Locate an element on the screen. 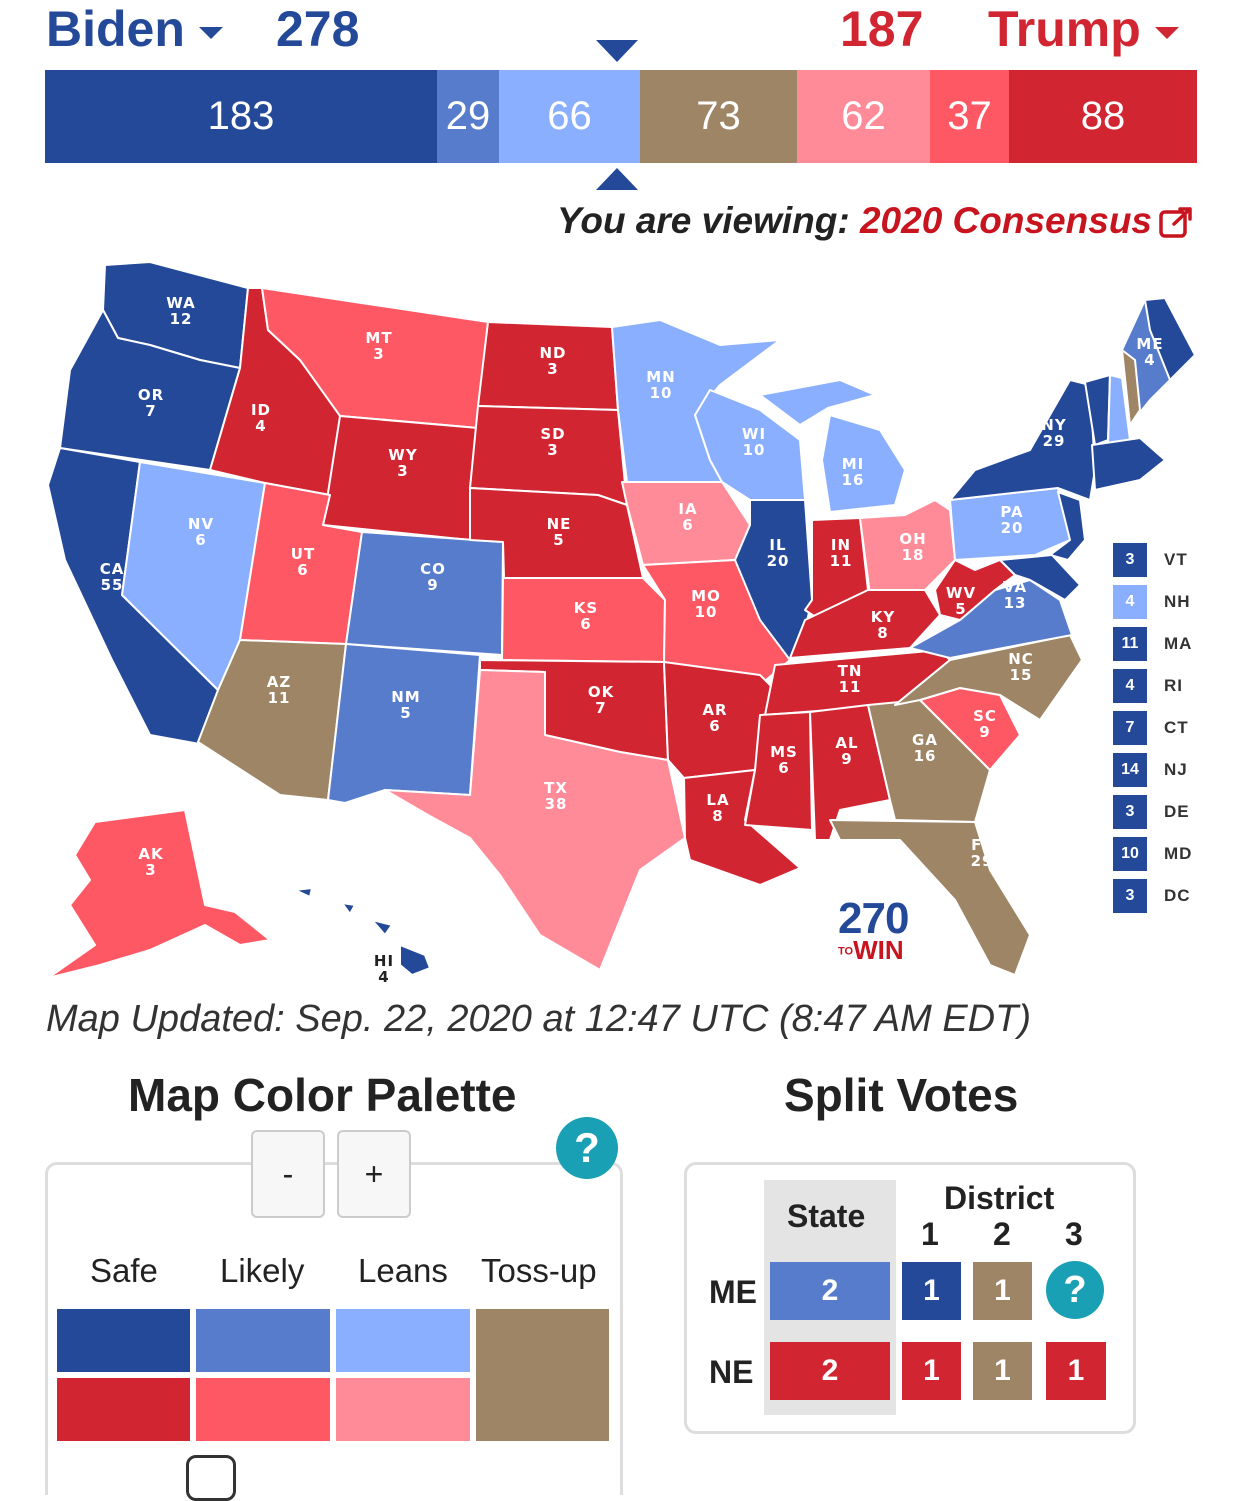 The image size is (1242, 1501). small-state-row: 3 DE is located at coordinates (1152, 812).